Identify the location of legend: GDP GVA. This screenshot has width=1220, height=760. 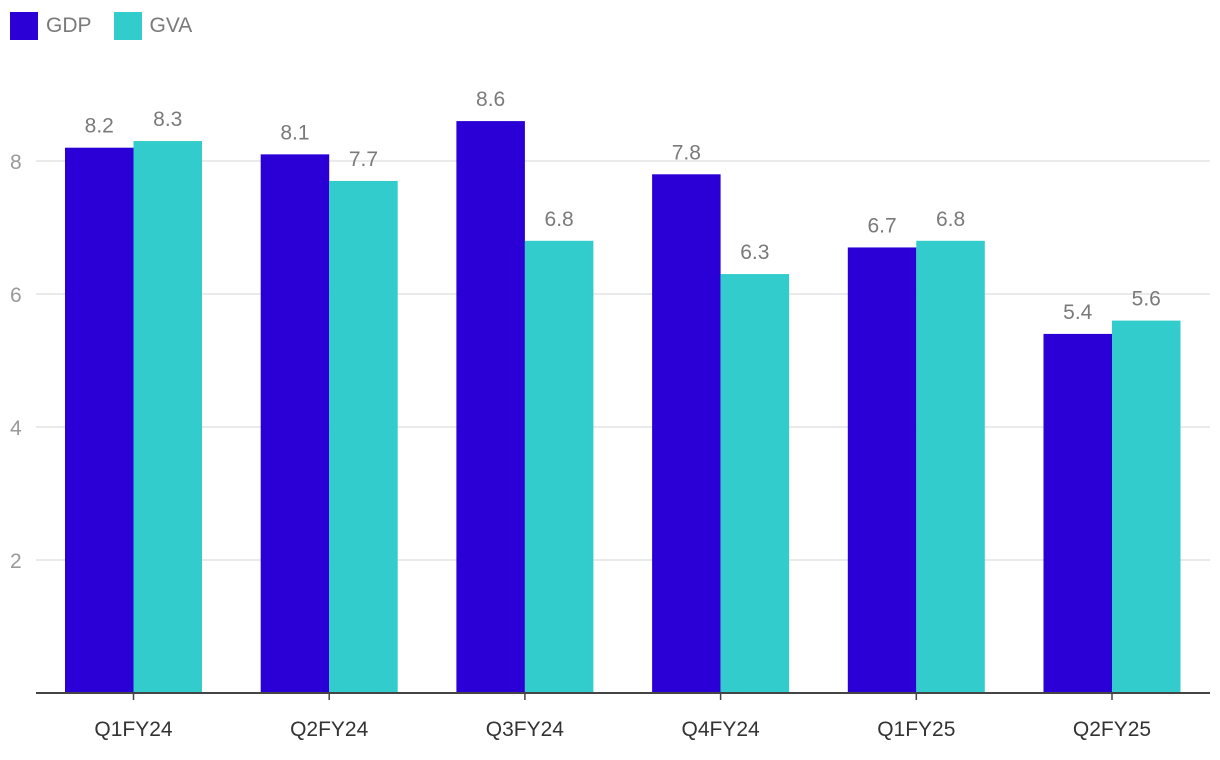
(101, 26).